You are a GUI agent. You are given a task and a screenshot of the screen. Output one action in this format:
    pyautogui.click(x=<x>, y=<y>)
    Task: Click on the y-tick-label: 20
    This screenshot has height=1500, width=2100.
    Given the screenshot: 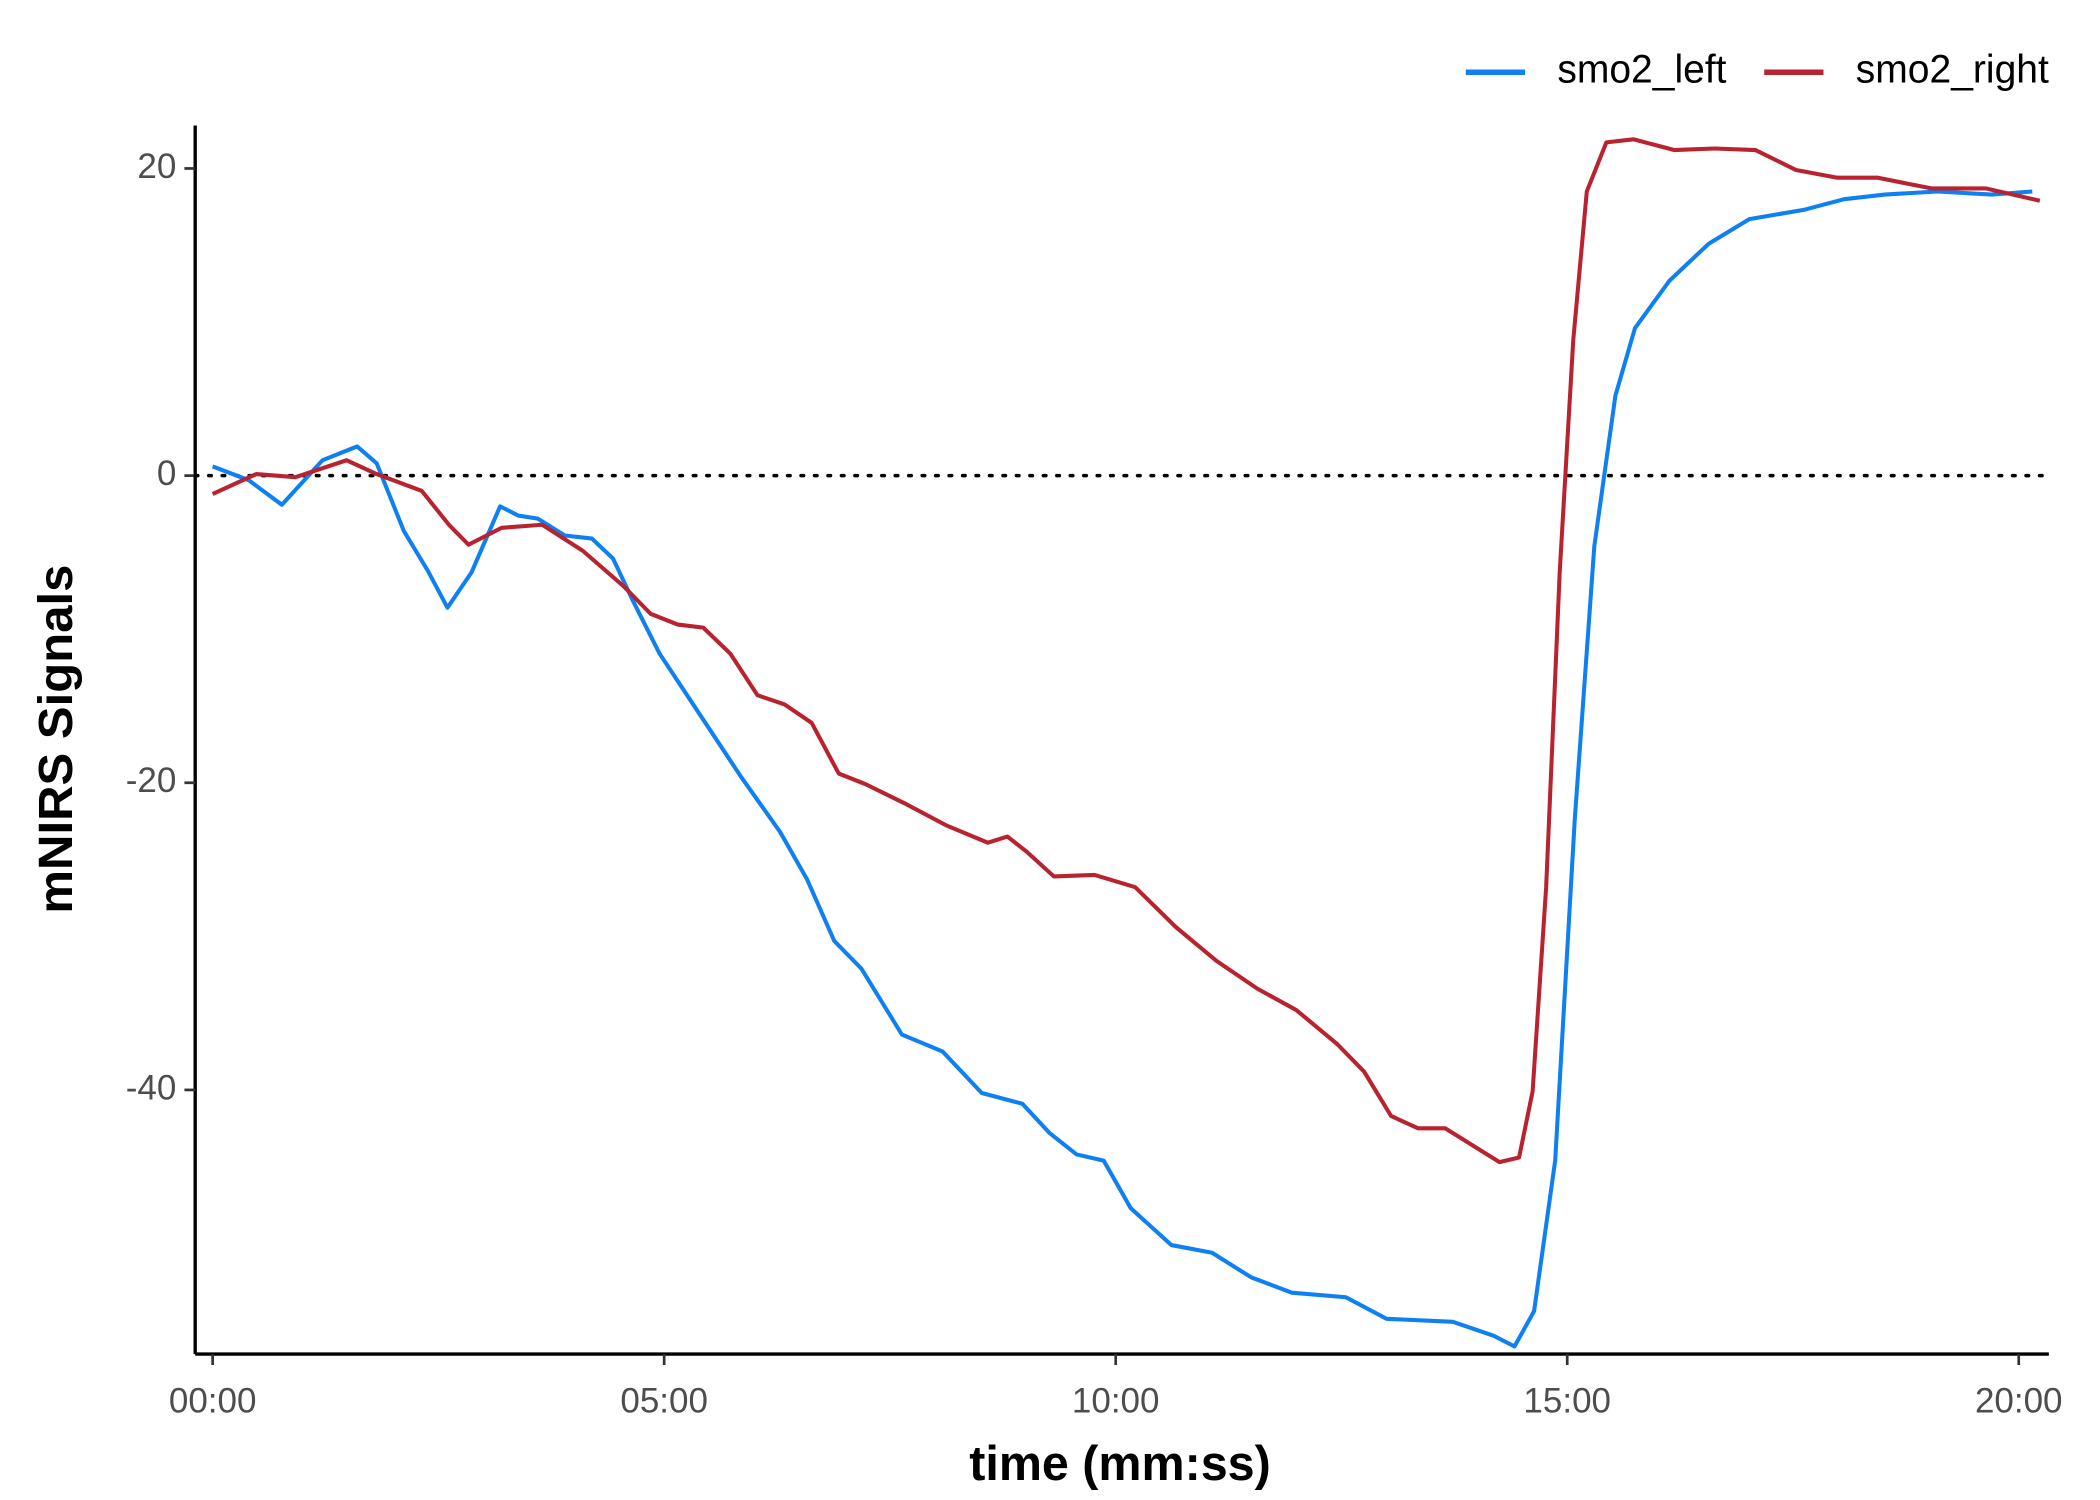 What is the action you would take?
    pyautogui.click(x=156, y=166)
    